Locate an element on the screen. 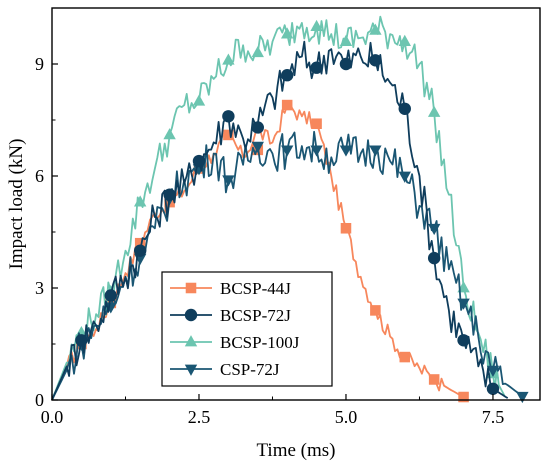 This screenshot has width=550, height=466. legend-item: BCSP-100J is located at coordinates (235, 342).